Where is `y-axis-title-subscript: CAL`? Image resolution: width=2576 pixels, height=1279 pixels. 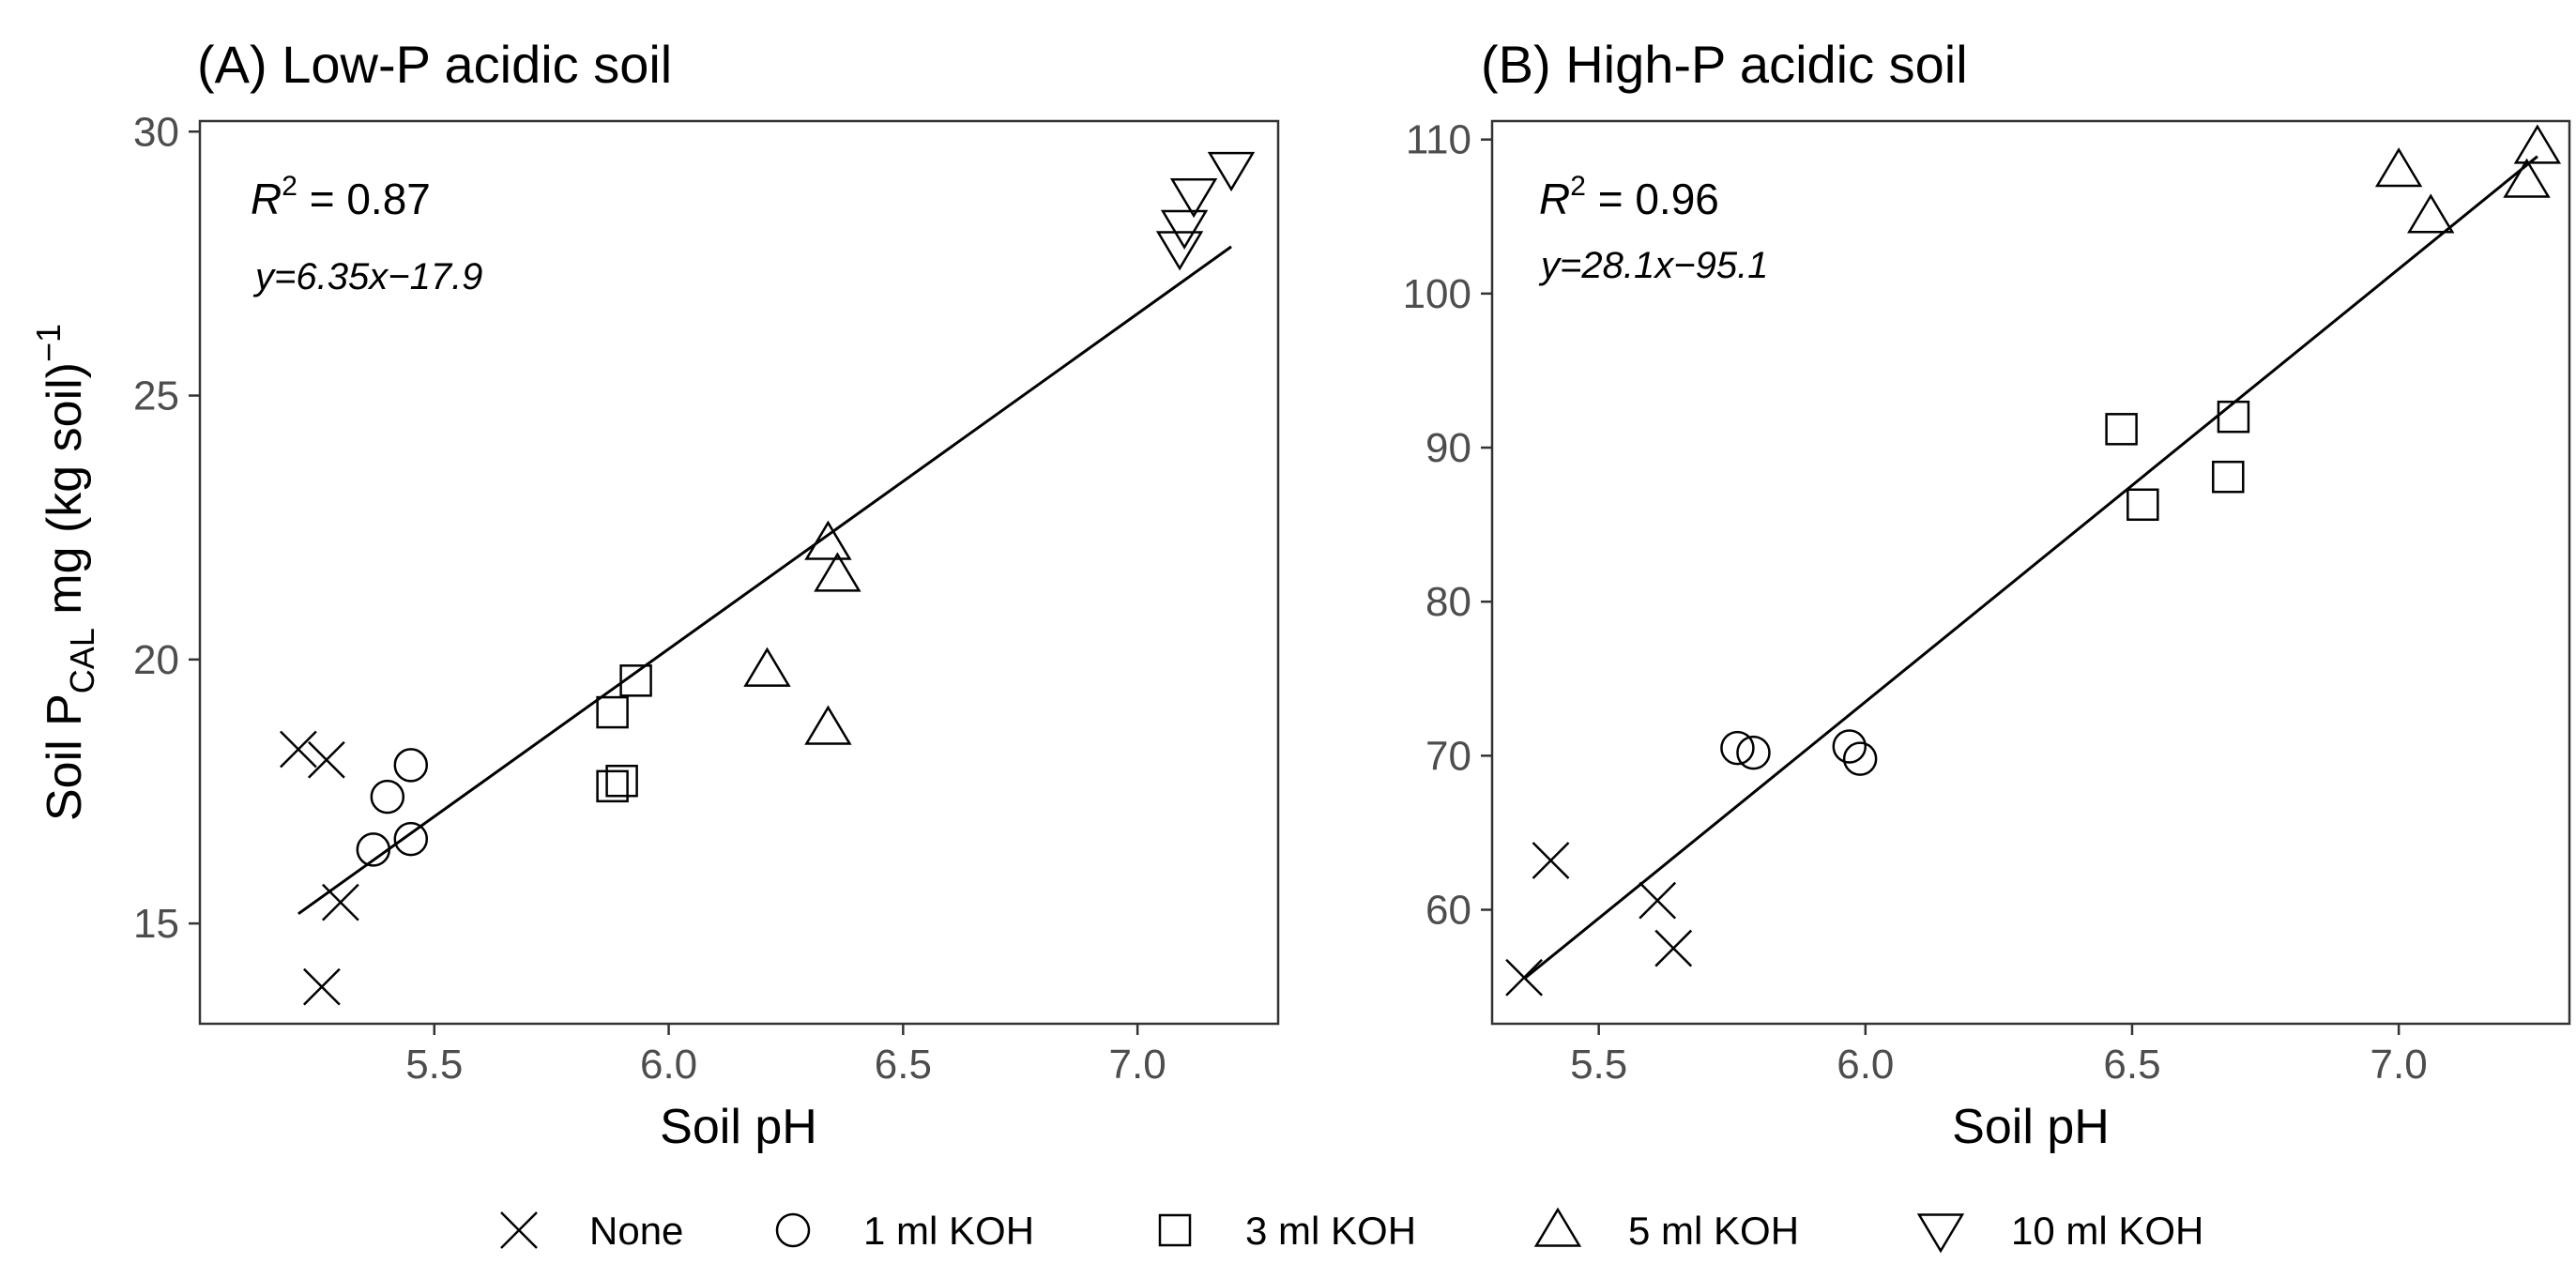
y-axis-title-subscript: CAL is located at coordinates (82, 660).